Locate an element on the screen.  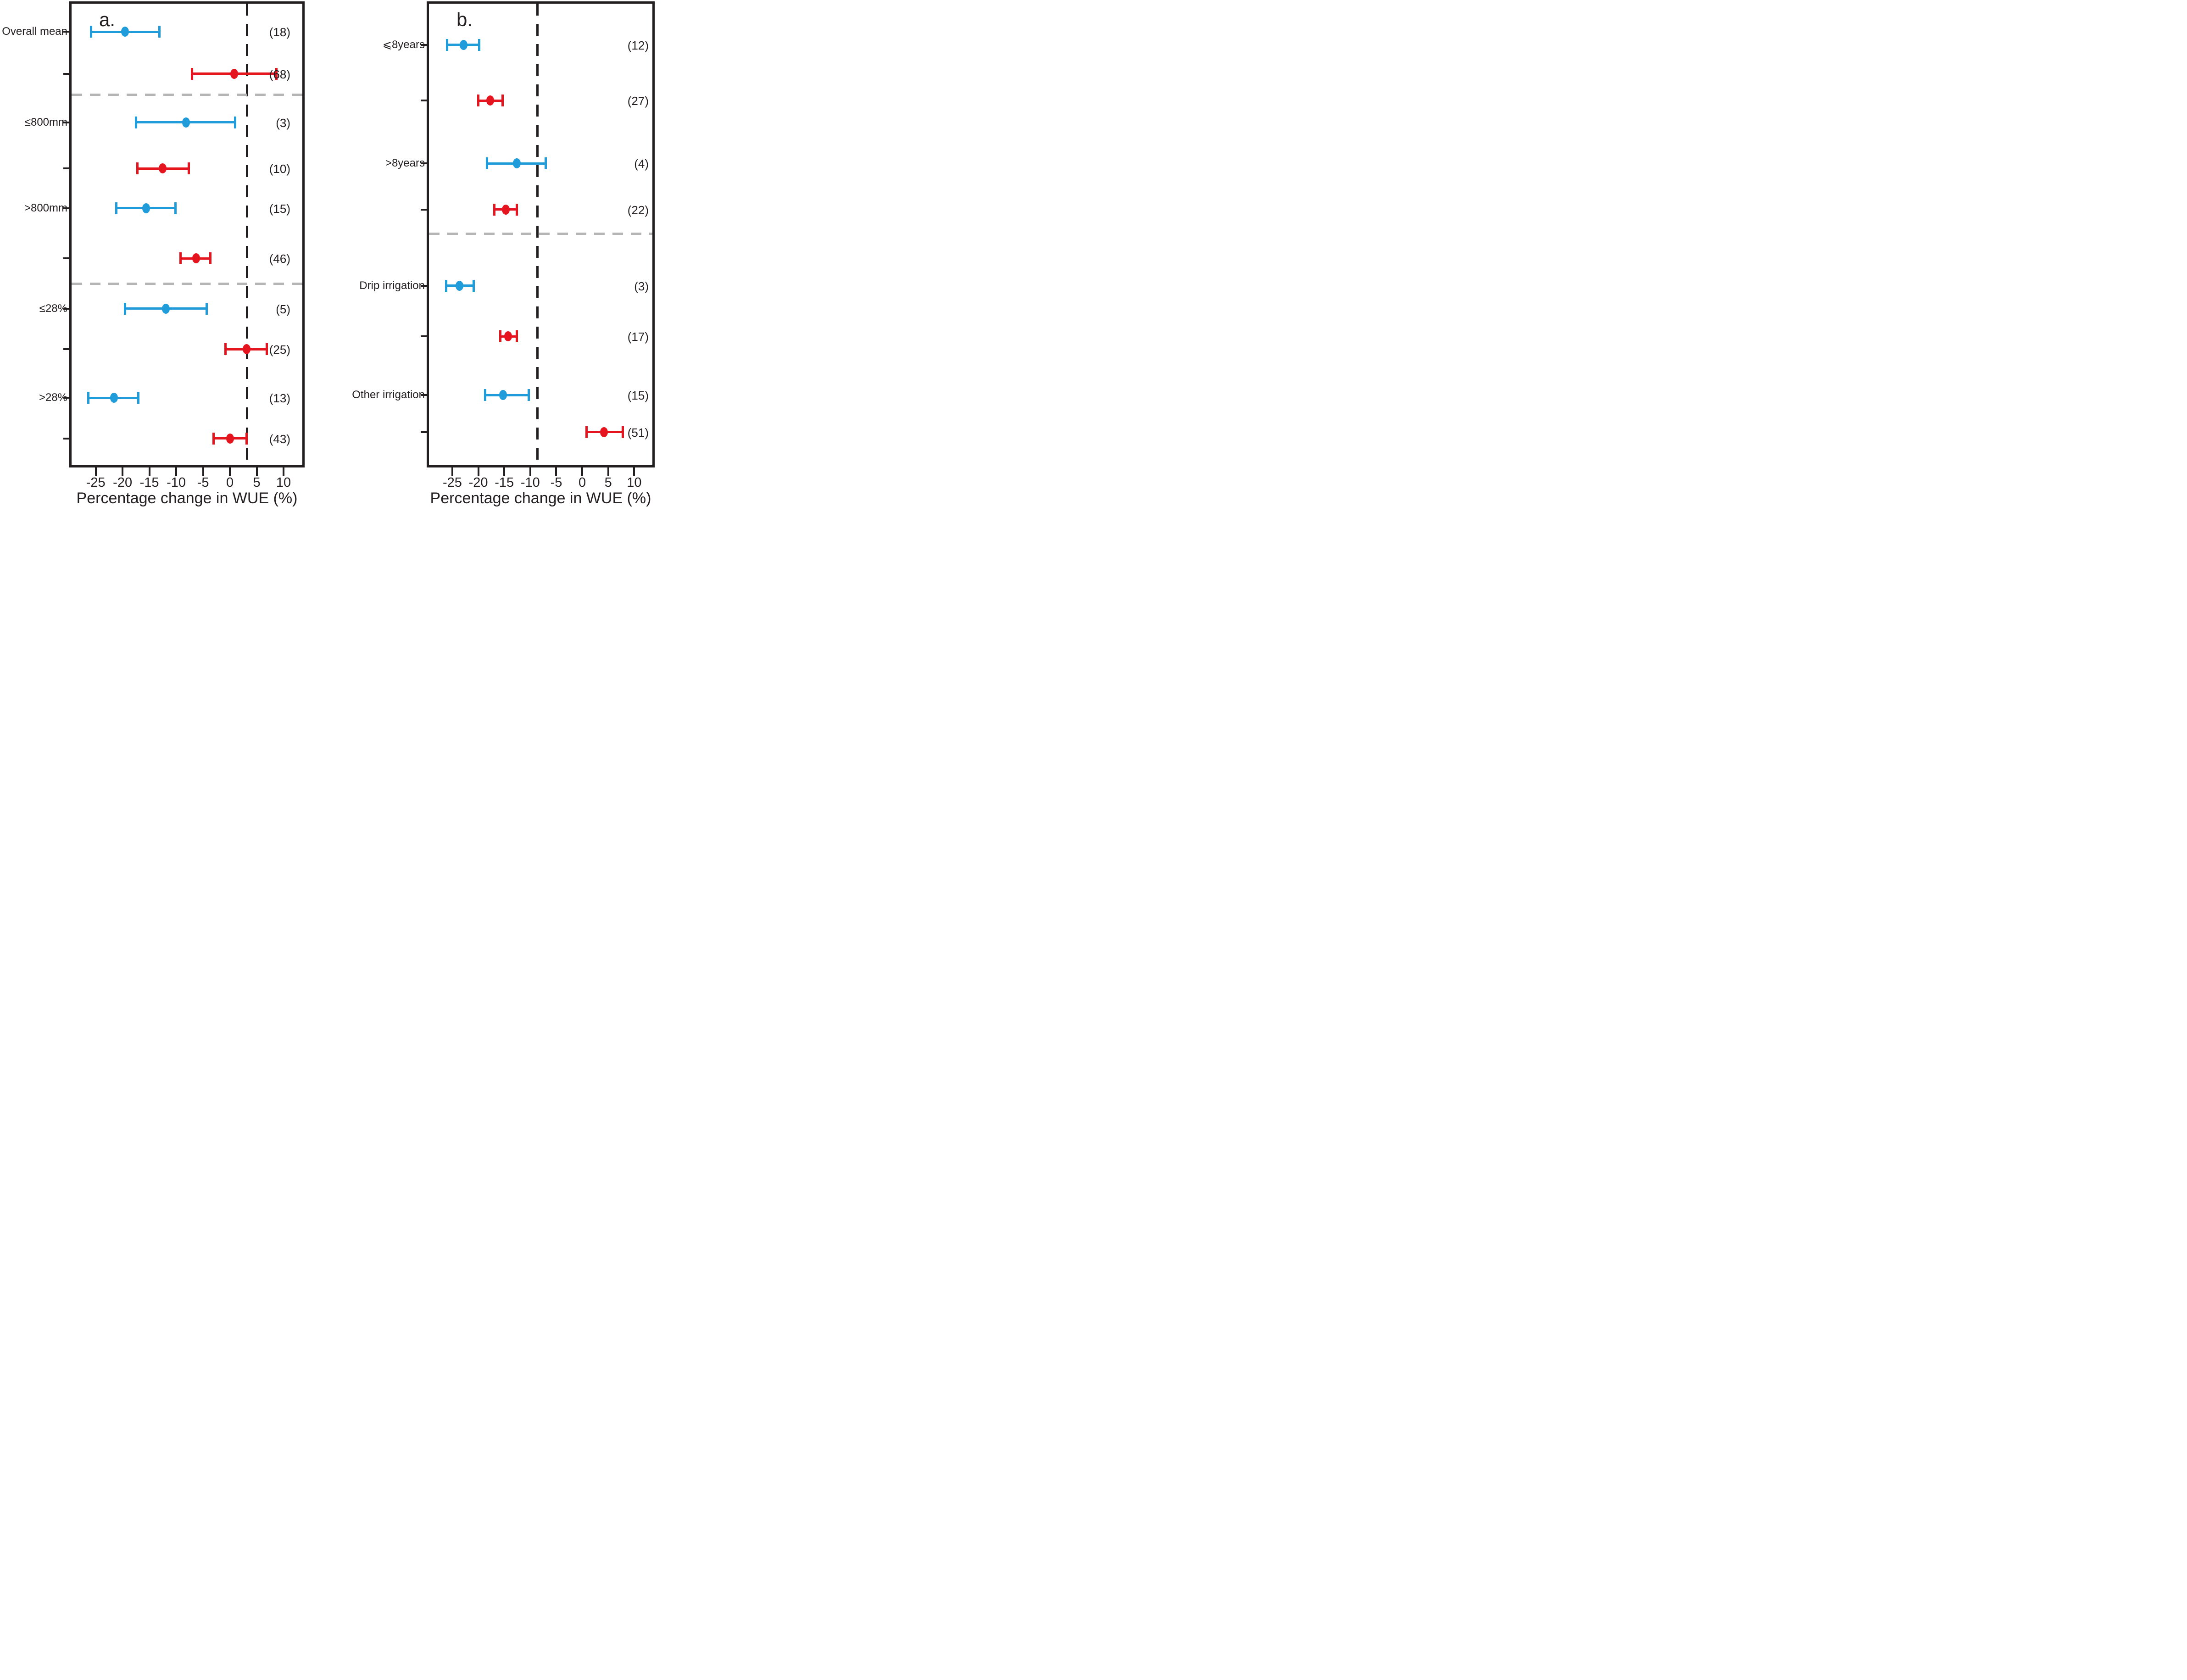
row-label: >28% is located at coordinates (53, 397).